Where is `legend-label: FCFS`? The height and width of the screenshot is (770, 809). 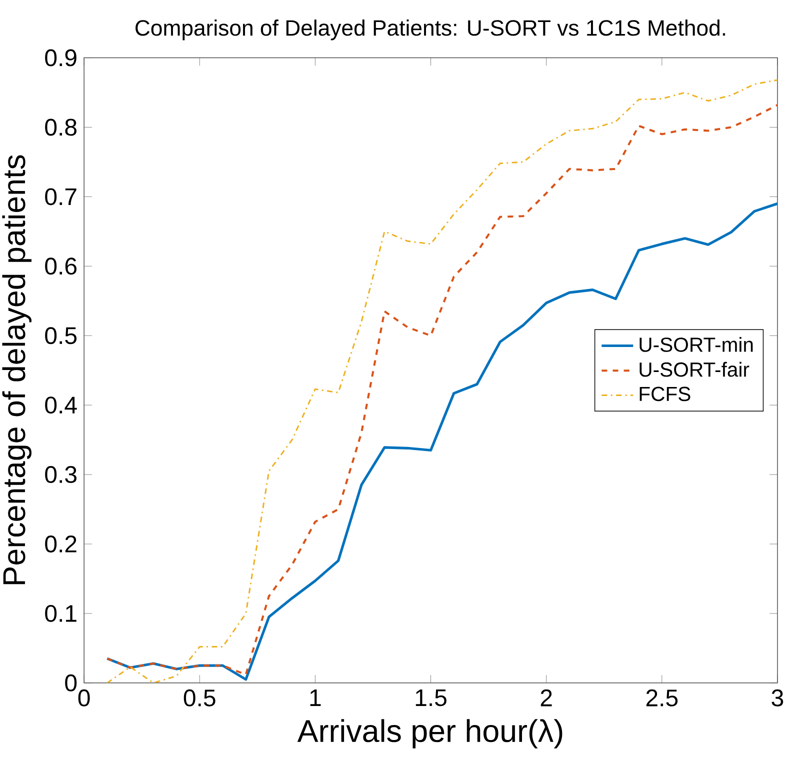
legend-label: FCFS is located at coordinates (665, 394).